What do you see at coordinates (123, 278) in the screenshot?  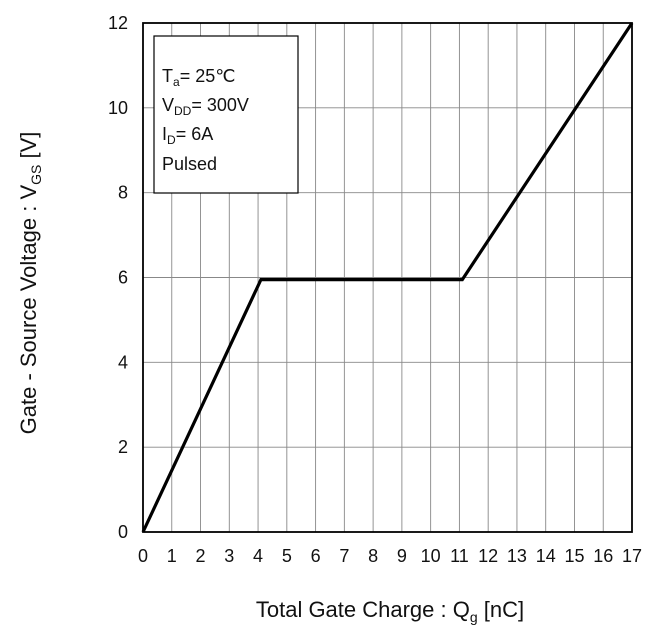 I see `y-tick-label: 6` at bounding box center [123, 278].